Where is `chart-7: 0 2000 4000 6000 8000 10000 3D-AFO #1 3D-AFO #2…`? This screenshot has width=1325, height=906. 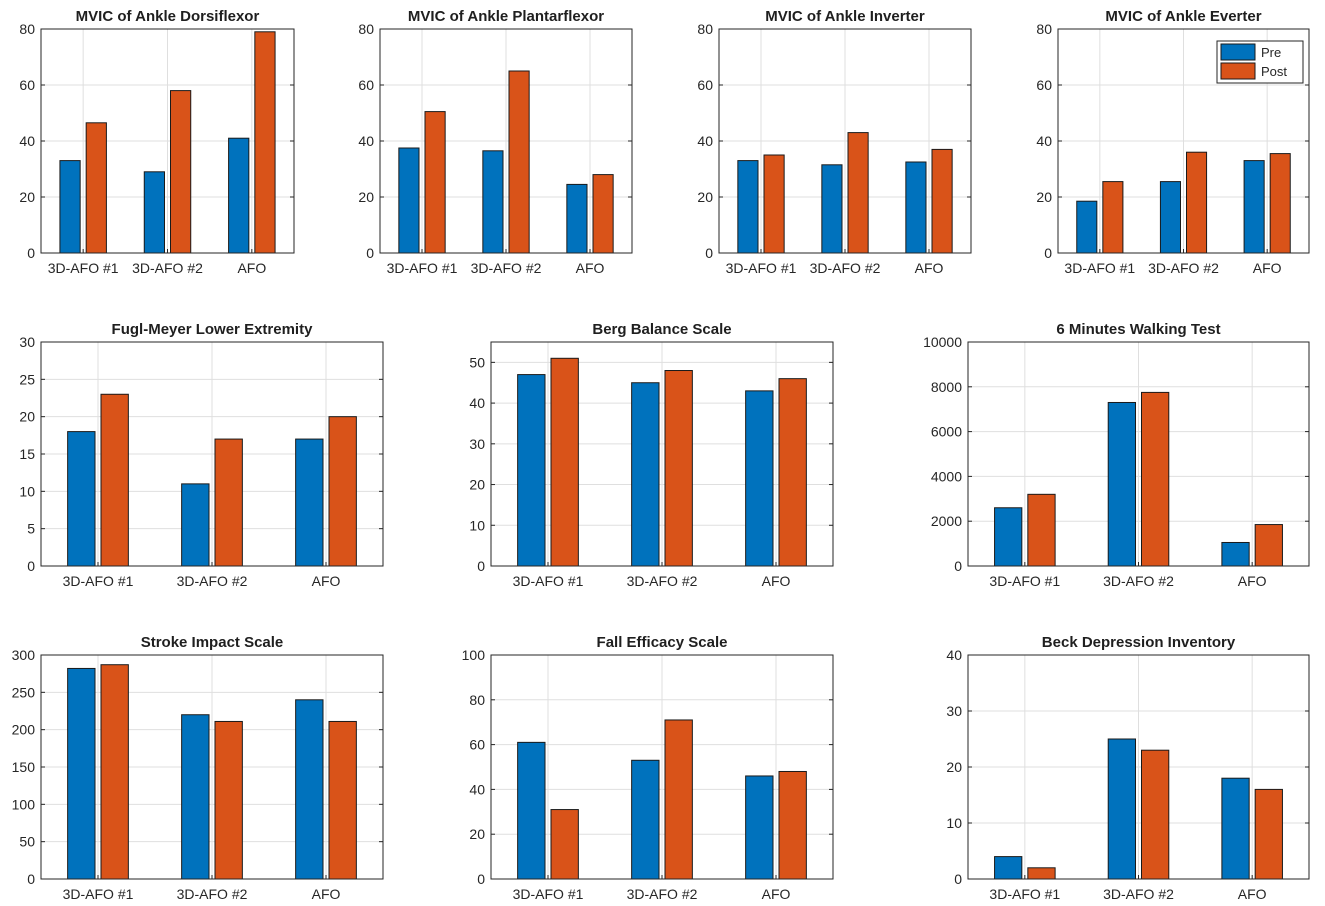
chart-7: 0 2000 4000 6000 8000 10000 3D-AFO #1 3D-AFO #2… is located at coordinates (1116, 455).